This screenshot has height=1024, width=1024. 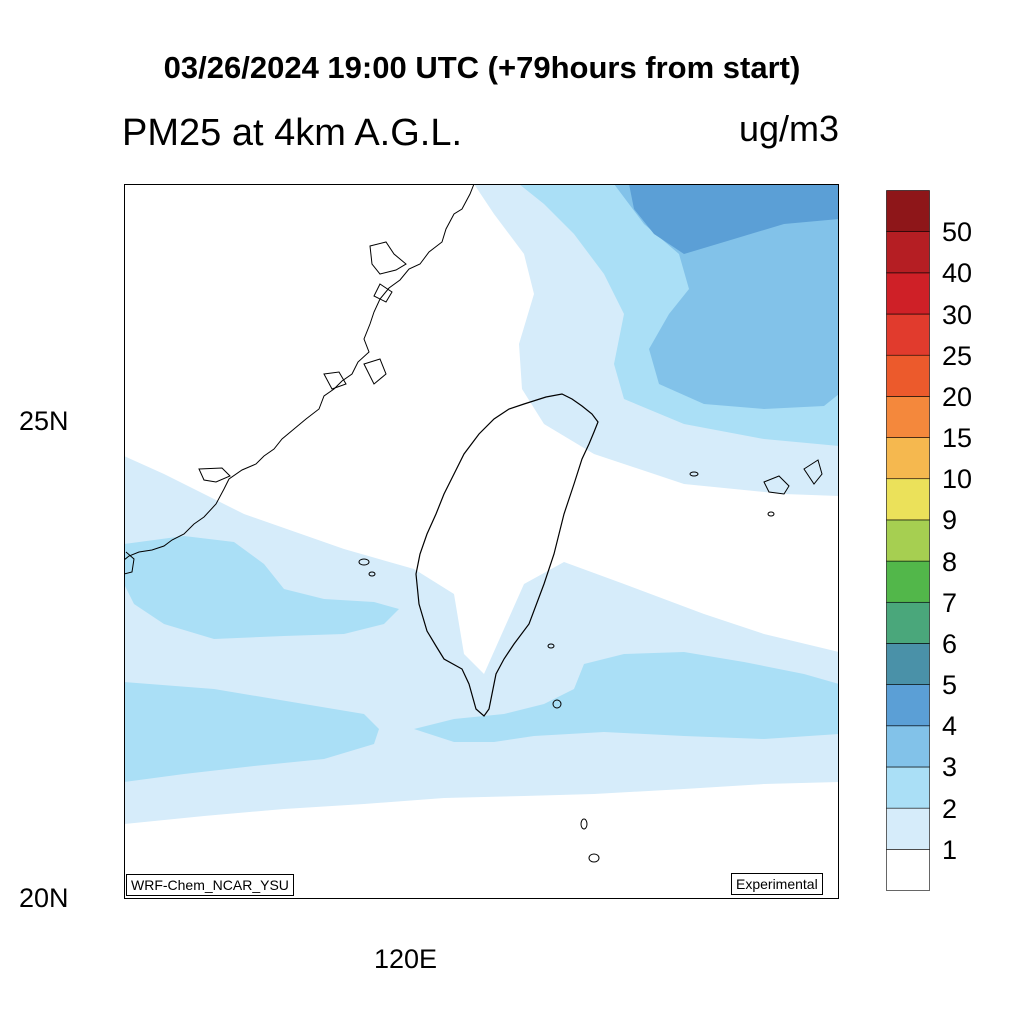 What do you see at coordinates (551, 646) in the screenshot?
I see `island-green` at bounding box center [551, 646].